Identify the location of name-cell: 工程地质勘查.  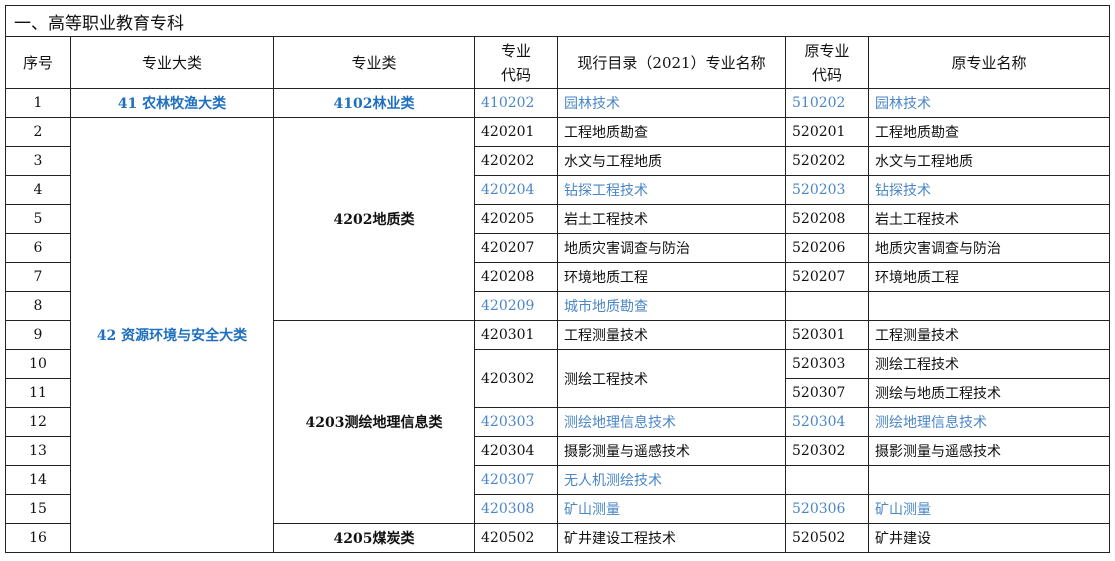
(671, 132).